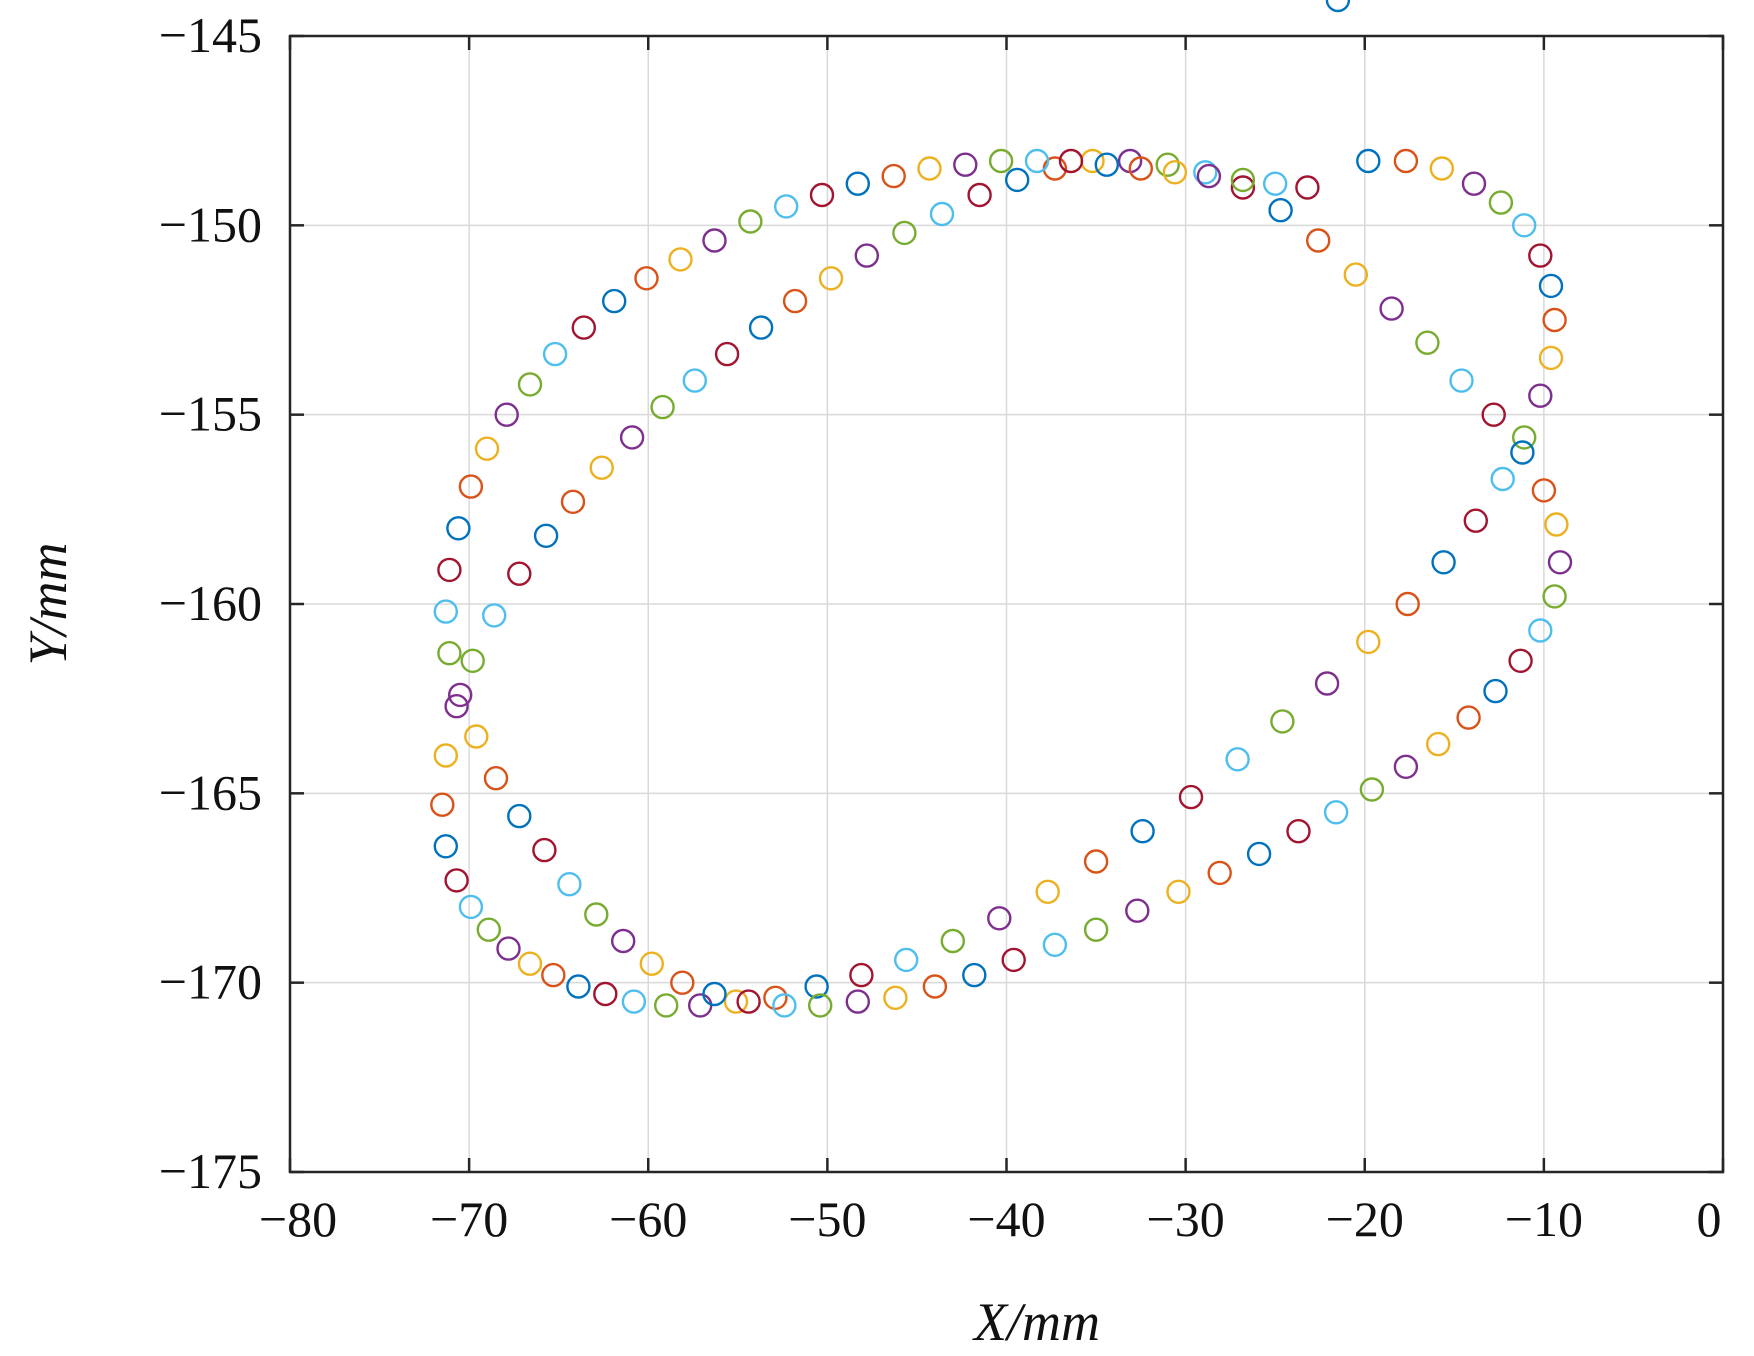 This screenshot has width=1754, height=1356. What do you see at coordinates (648, 1219) in the screenshot?
I see `x-tick-label: −60` at bounding box center [648, 1219].